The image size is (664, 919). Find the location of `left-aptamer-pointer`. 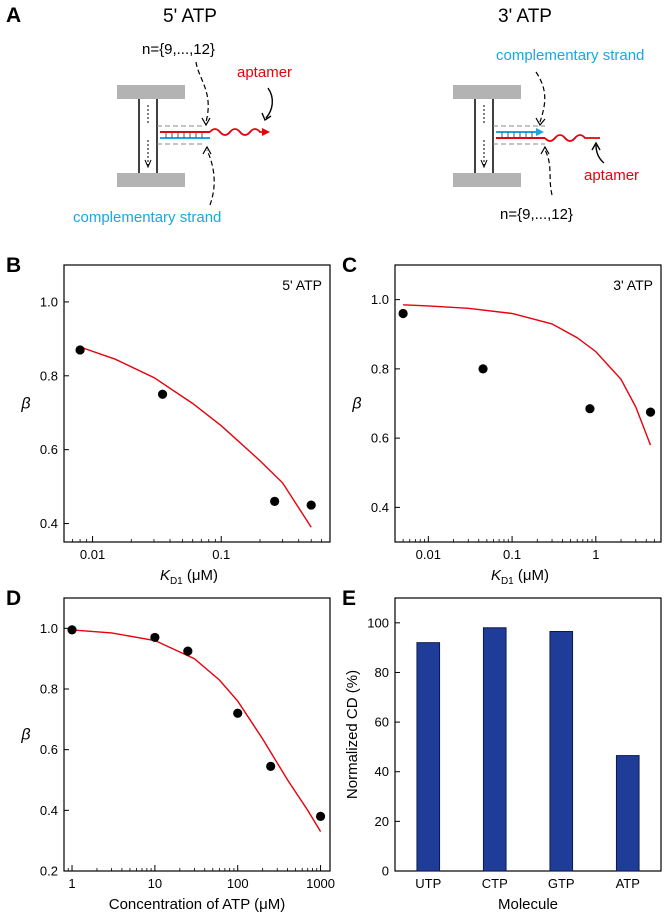

left-aptamer-pointer is located at coordinates (269, 103).